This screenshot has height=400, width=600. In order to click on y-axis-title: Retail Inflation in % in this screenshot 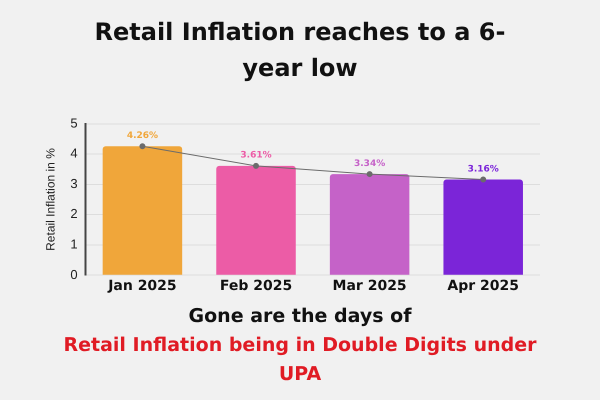, I will do `click(51, 199)`.